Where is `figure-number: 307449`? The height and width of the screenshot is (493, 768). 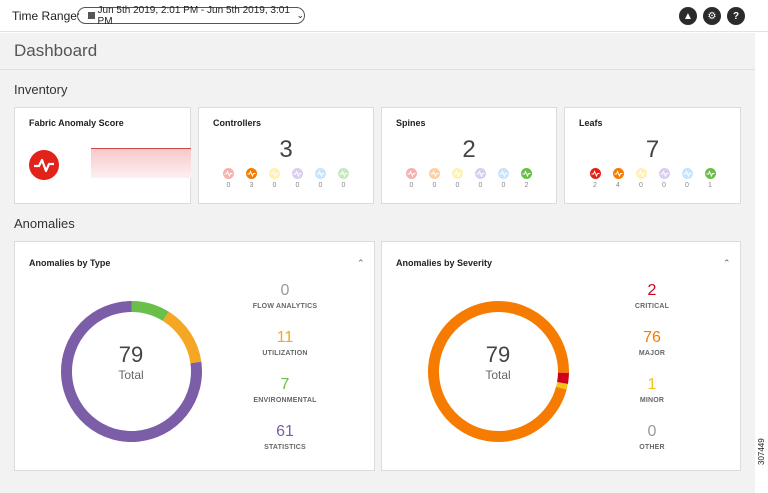
figure-number: 307449 is located at coordinates (761, 451).